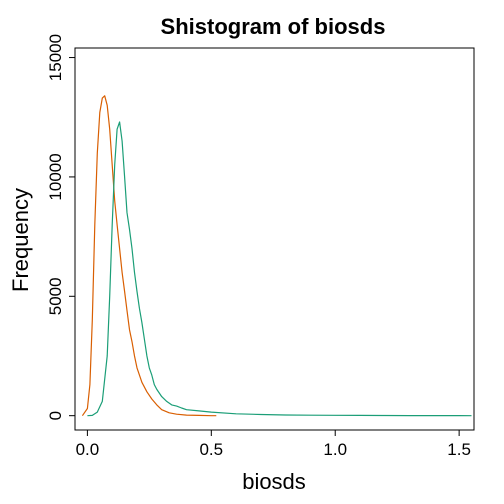 The width and height of the screenshot is (504, 504). Describe the element at coordinates (274, 481) in the screenshot. I see `x-axis-label: biosds` at that location.